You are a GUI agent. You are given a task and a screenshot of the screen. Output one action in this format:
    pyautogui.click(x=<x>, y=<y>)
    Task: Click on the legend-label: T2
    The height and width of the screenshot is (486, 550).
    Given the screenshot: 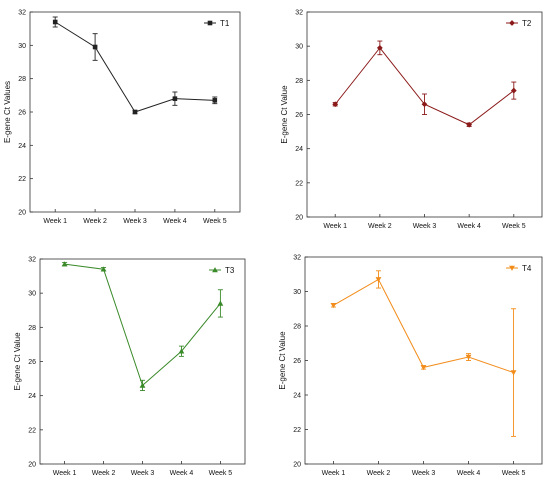 What is the action you would take?
    pyautogui.click(x=527, y=23)
    